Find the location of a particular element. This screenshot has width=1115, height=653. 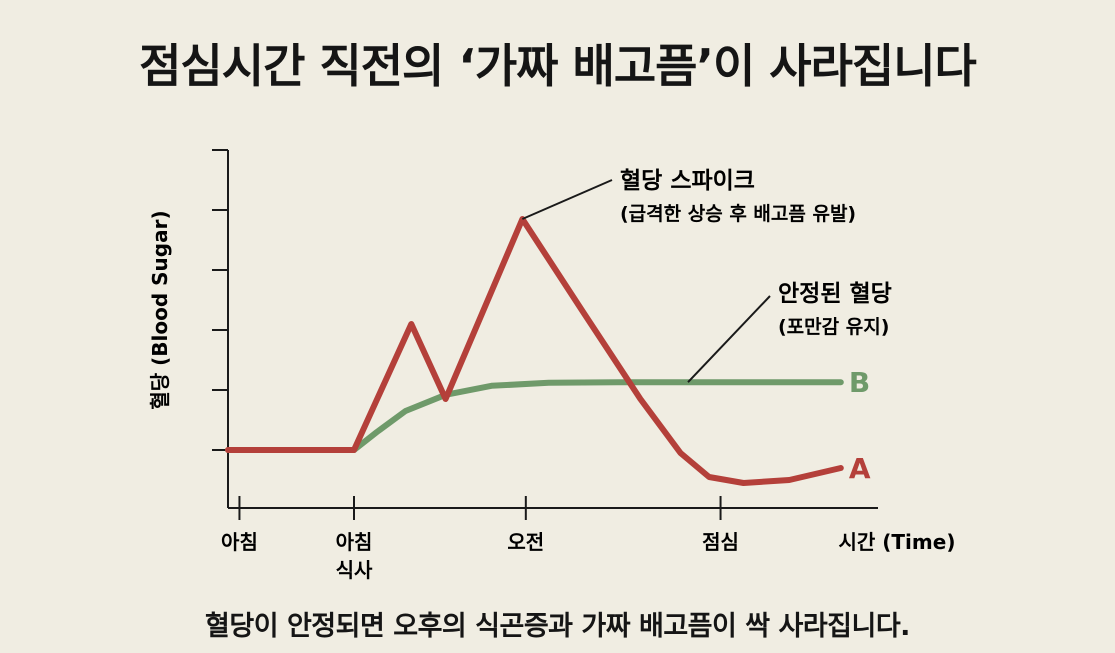

x-tick-label: 식사 is located at coordinates (354, 570).